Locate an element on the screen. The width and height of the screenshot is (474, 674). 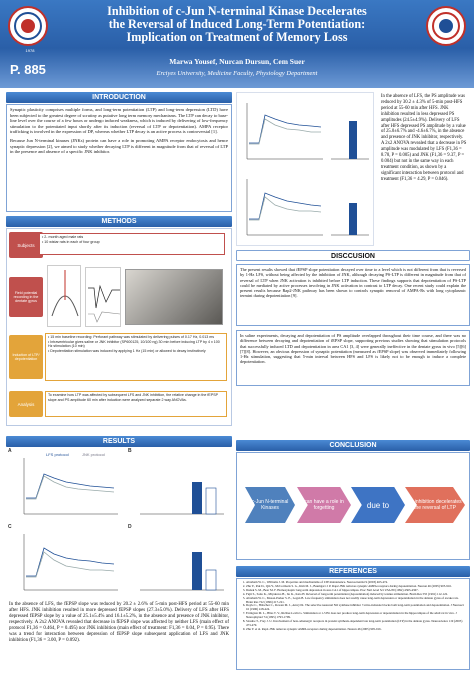
electrode-schematic is located at coordinates (64, 296).